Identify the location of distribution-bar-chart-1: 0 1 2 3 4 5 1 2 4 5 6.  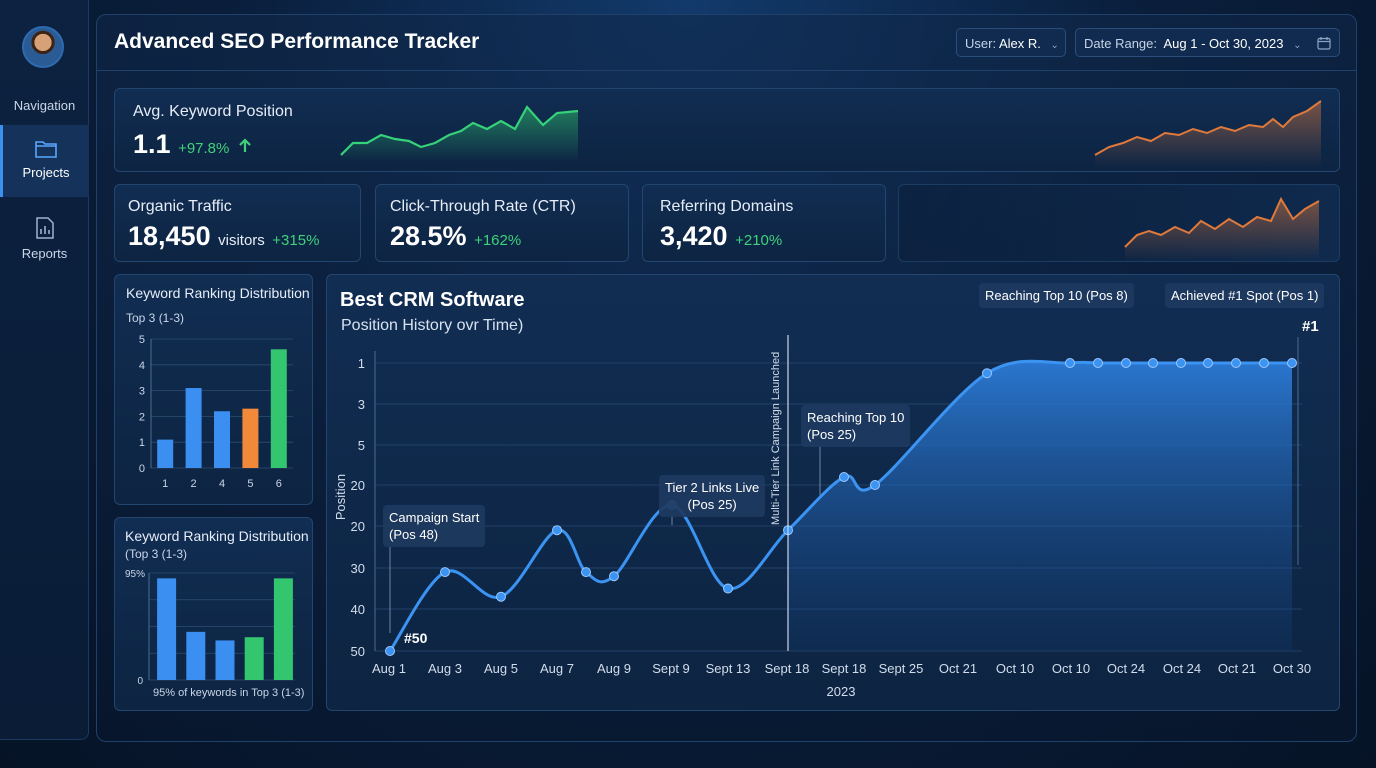
(216, 412).